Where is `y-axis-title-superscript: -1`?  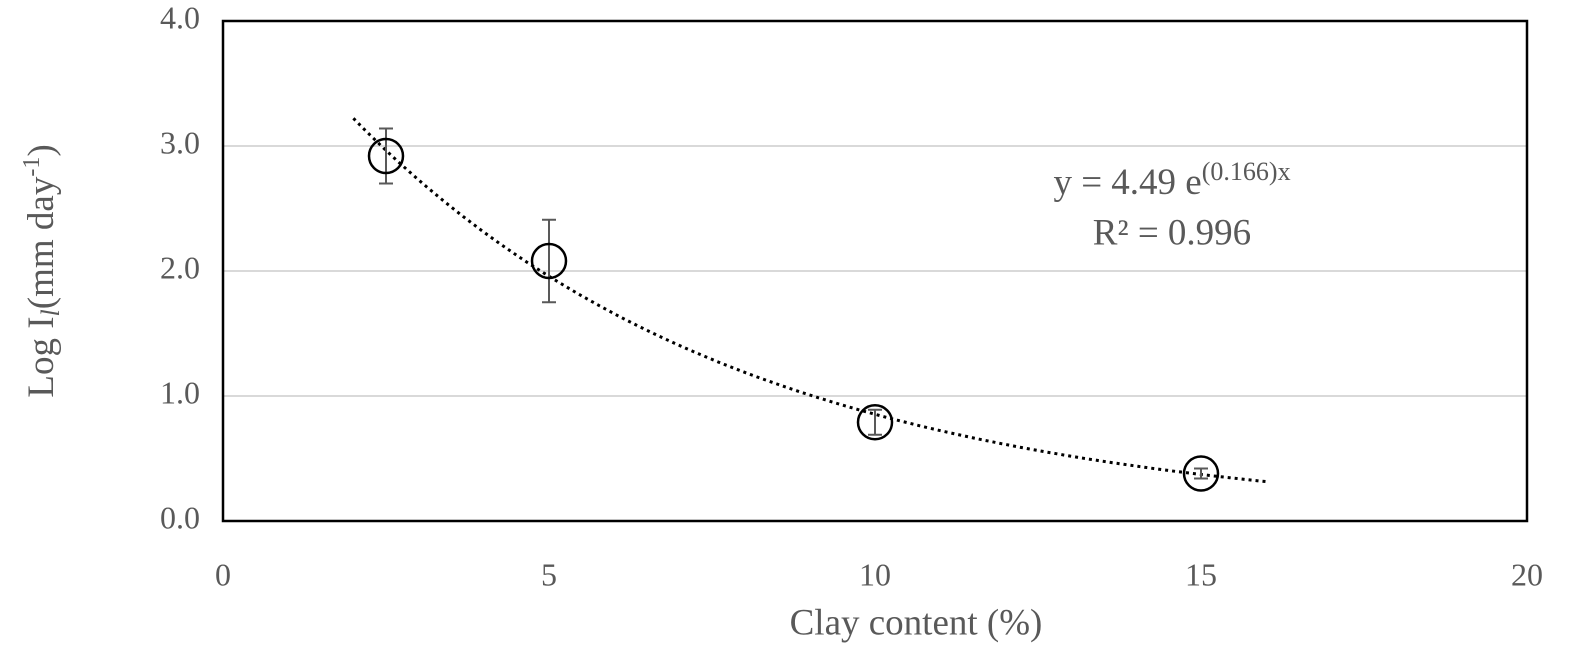 y-axis-title-superscript: -1 is located at coordinates (32, 167).